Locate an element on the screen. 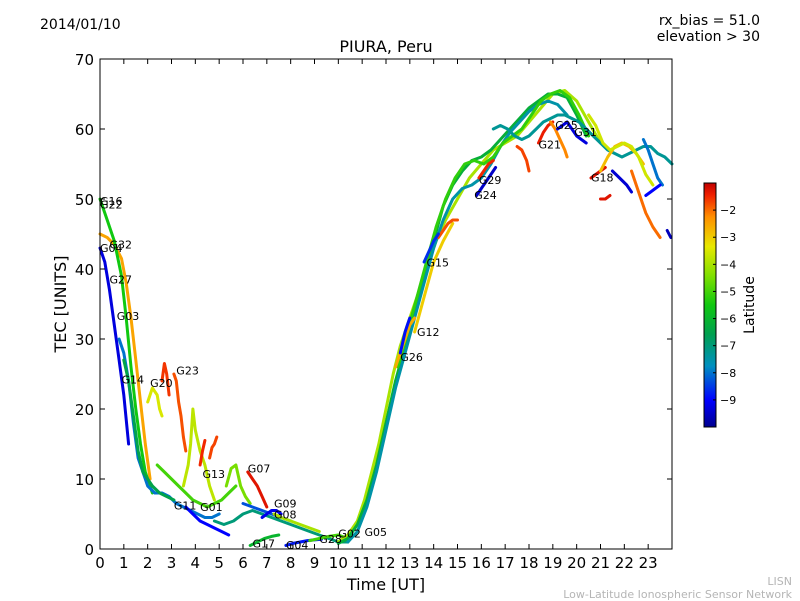 The image size is (800, 601). satellite-label: G11 is located at coordinates (185, 506).